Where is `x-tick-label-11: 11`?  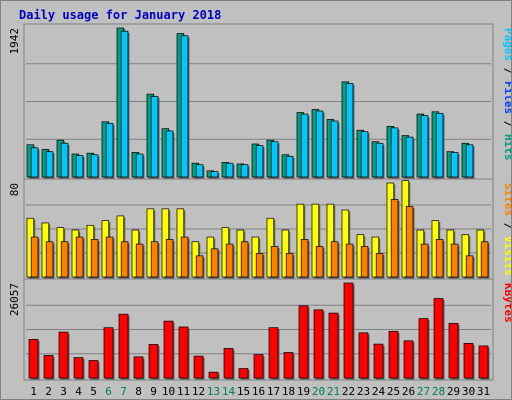
x-tick-label-11: 11 is located at coordinates (183, 391).